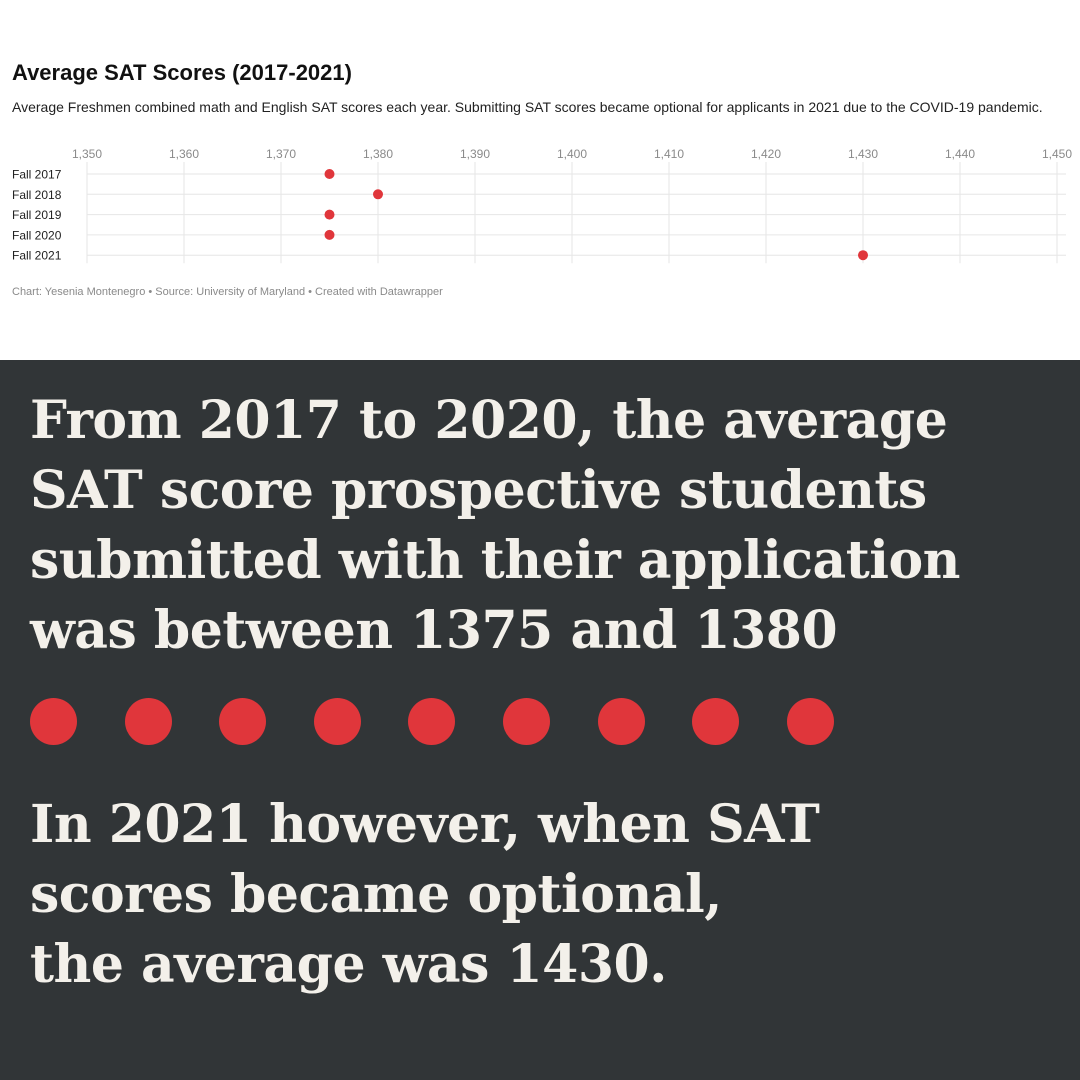  What do you see at coordinates (475, 154) in the screenshot?
I see `x-tick-label: 1,390` at bounding box center [475, 154].